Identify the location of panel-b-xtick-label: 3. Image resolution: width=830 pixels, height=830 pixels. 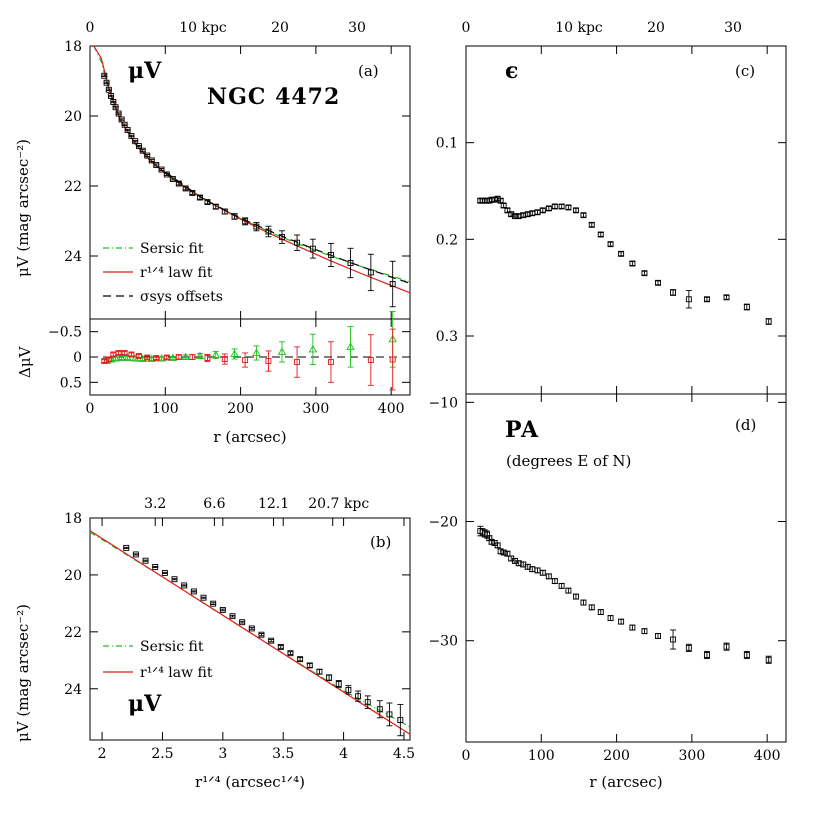
(222, 754).